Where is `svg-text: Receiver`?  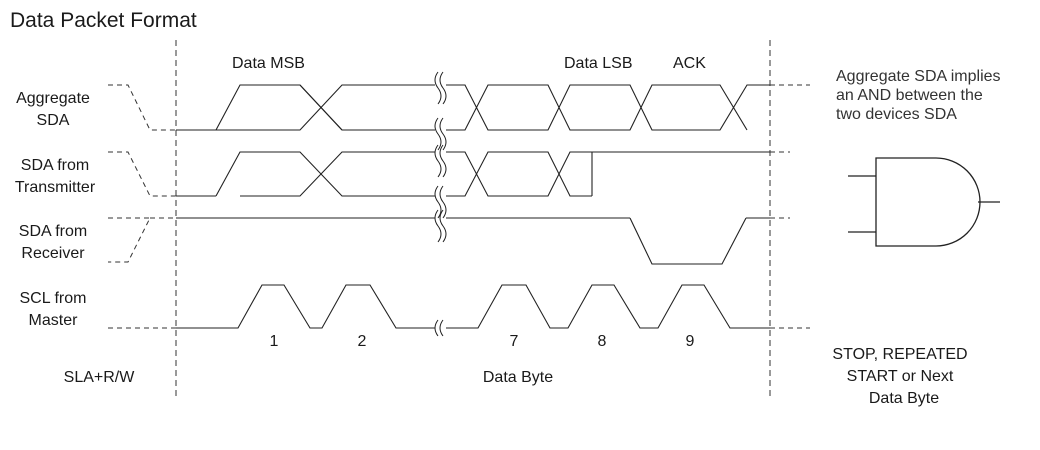
svg-text: Receiver is located at coordinates (53, 253).